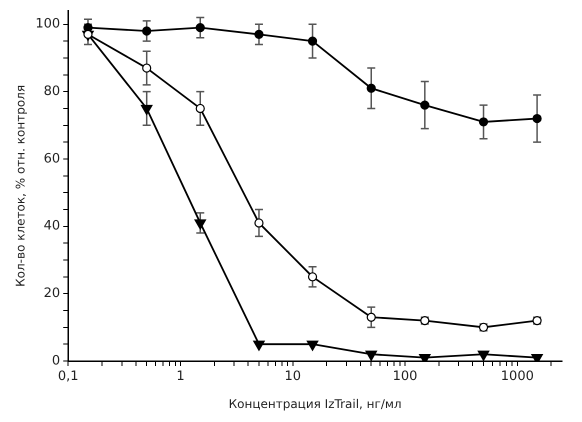  Describe the element at coordinates (52, 91) in the screenshot. I see `y-tick-label: 80` at that location.